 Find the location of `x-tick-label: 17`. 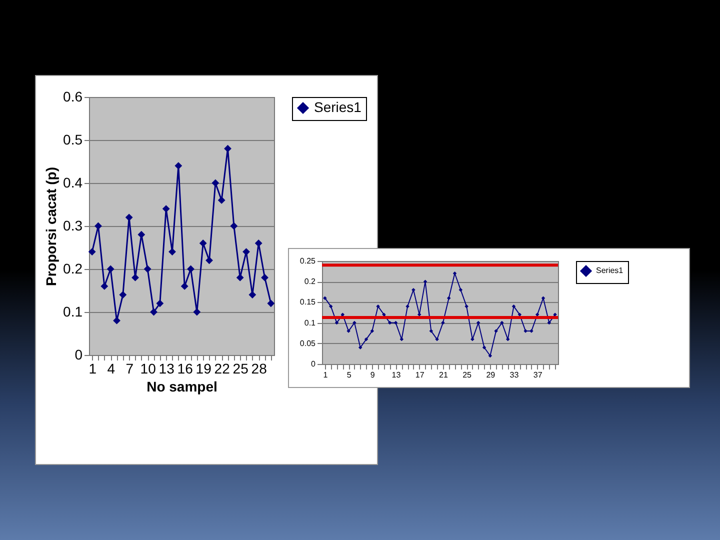

x-tick-label: 17 is located at coordinates (420, 375).